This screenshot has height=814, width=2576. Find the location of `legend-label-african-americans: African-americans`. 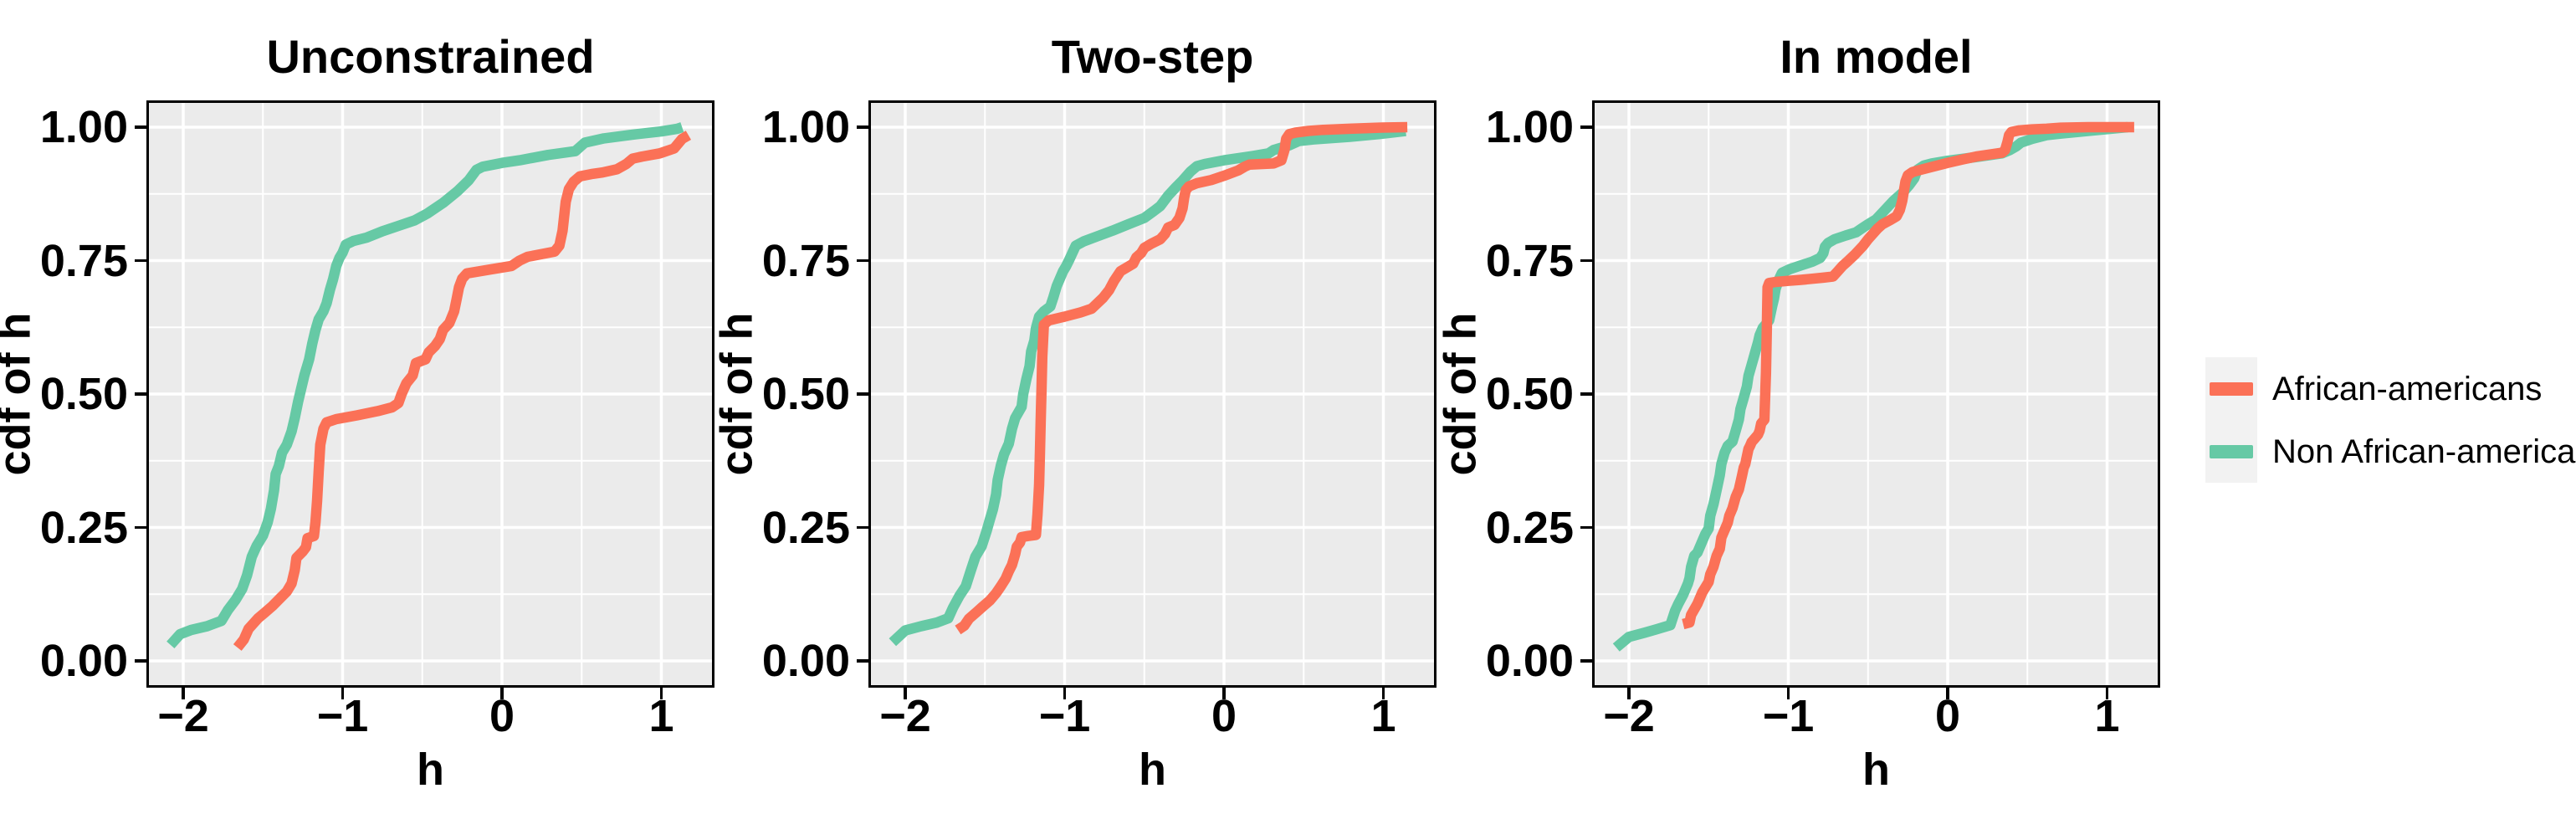

legend-label-african-americans: African-americans is located at coordinates (2408, 389).